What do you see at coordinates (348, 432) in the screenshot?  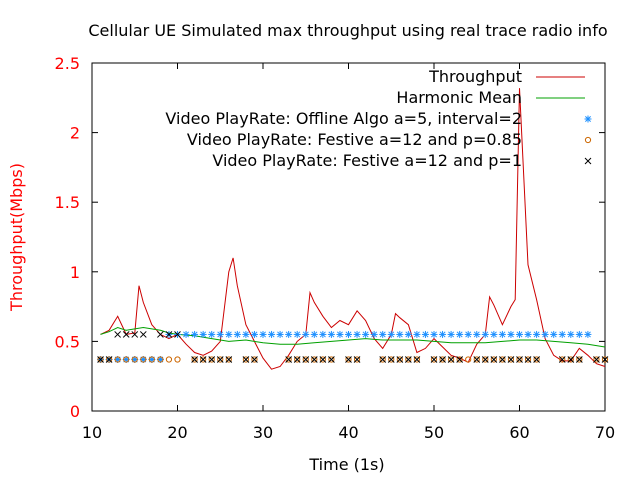 I see `x-tick-label: 40` at bounding box center [348, 432].